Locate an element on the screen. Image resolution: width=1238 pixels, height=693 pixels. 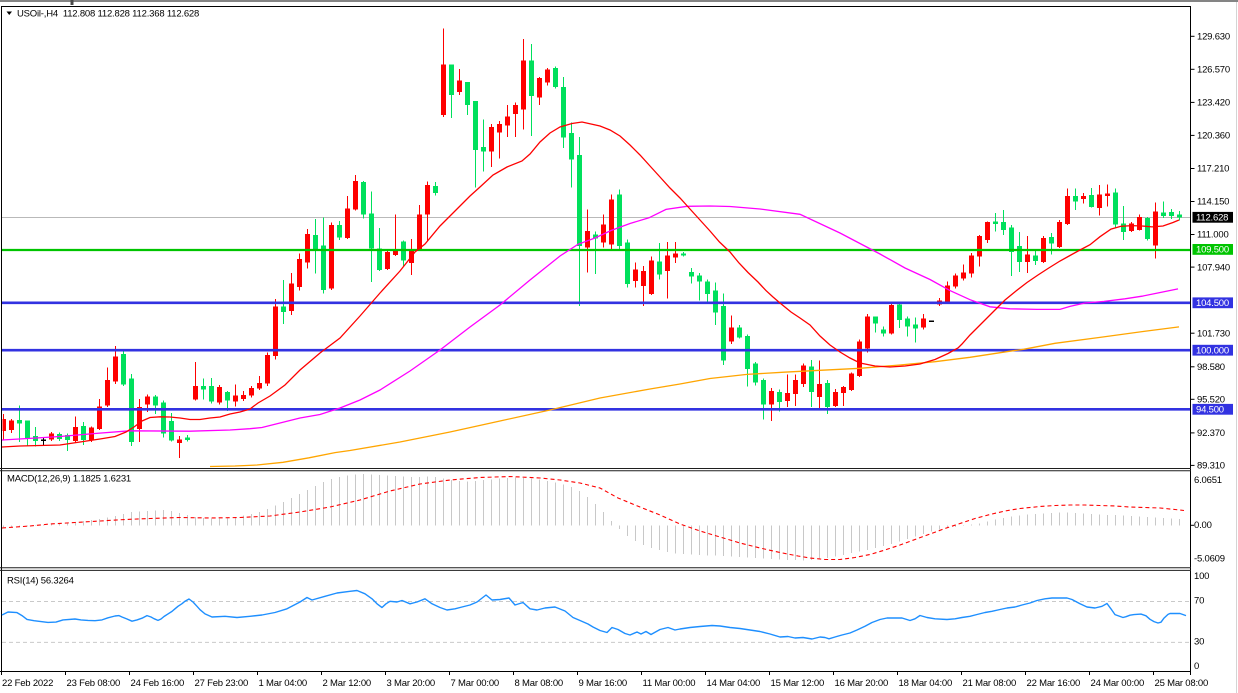
svg-text: 120.360 is located at coordinates (1213, 136).